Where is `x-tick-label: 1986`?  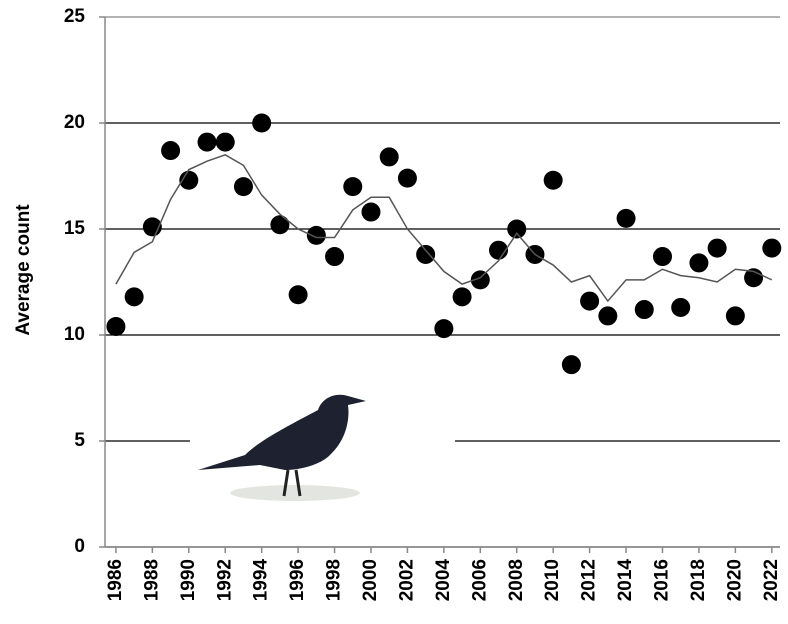
x-tick-label: 1986 is located at coordinates (115, 580).